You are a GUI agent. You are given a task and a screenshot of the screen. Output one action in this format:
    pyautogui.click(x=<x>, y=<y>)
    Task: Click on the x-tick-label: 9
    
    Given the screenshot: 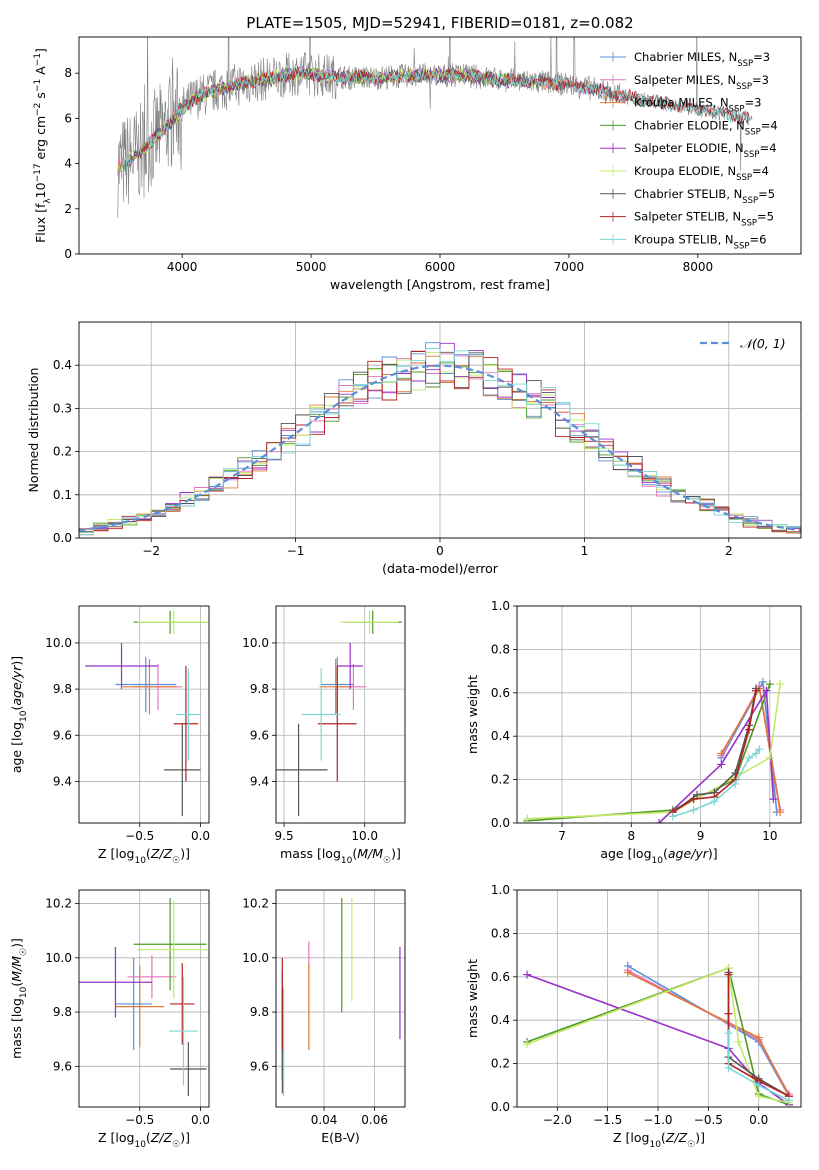 What is the action you would take?
    pyautogui.click(x=701, y=836)
    